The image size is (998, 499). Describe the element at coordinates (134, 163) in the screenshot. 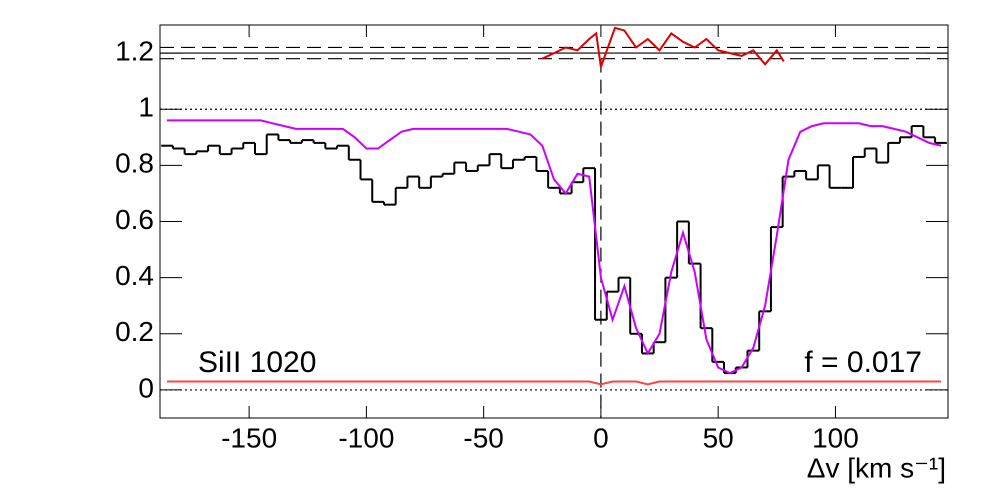

I see `y-tick-label: 0.8` at that location.